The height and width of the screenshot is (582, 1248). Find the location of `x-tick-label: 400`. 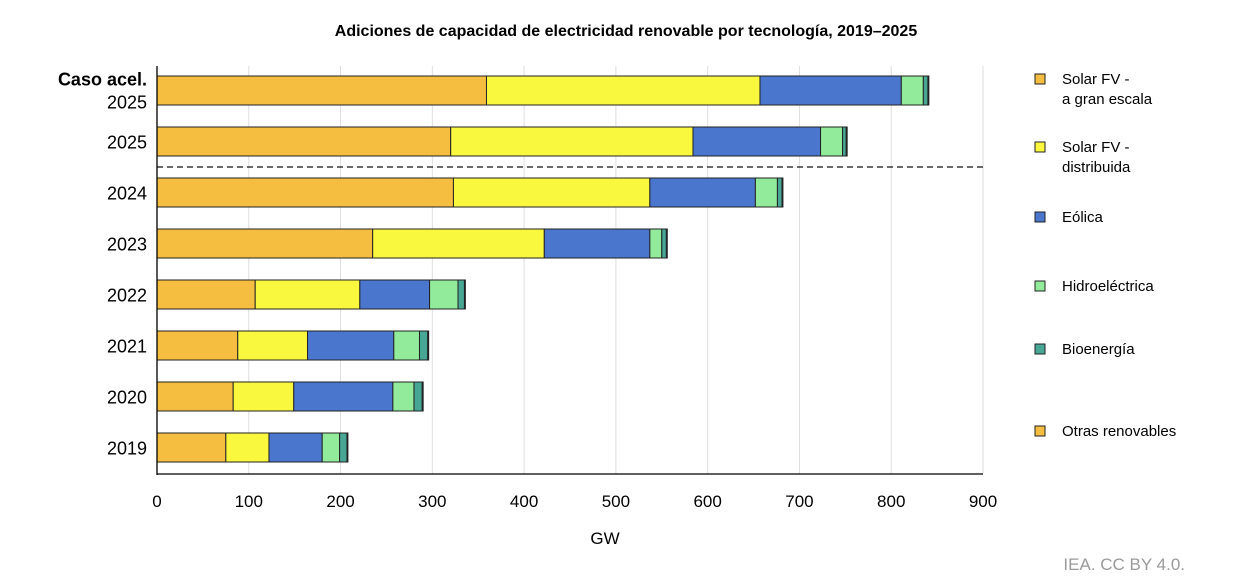

x-tick-label: 400 is located at coordinates (524, 501).